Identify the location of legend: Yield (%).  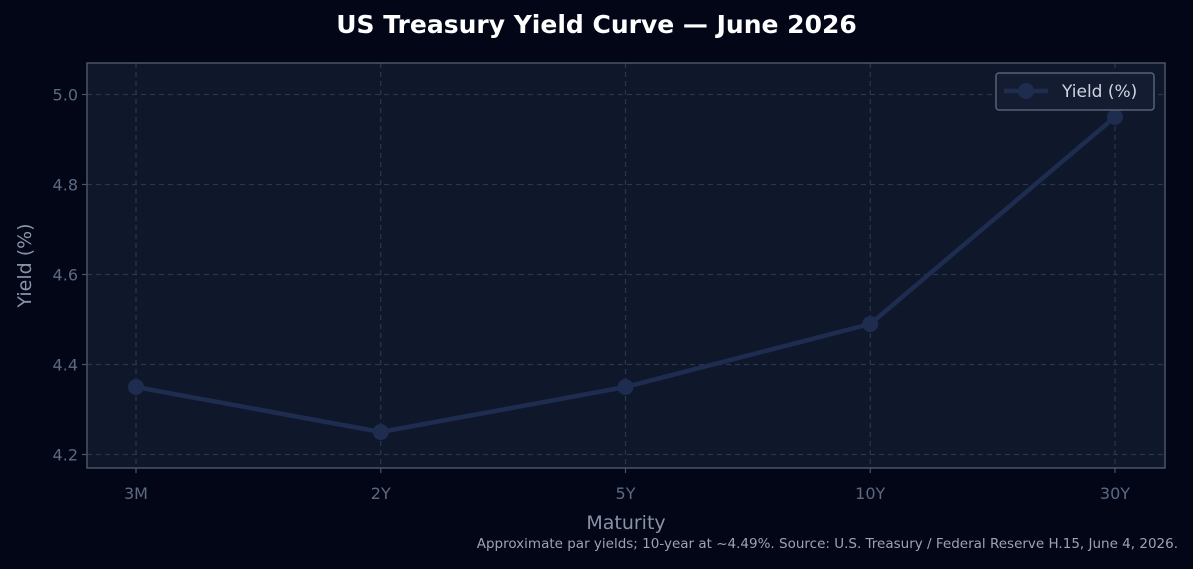
(1075, 91).